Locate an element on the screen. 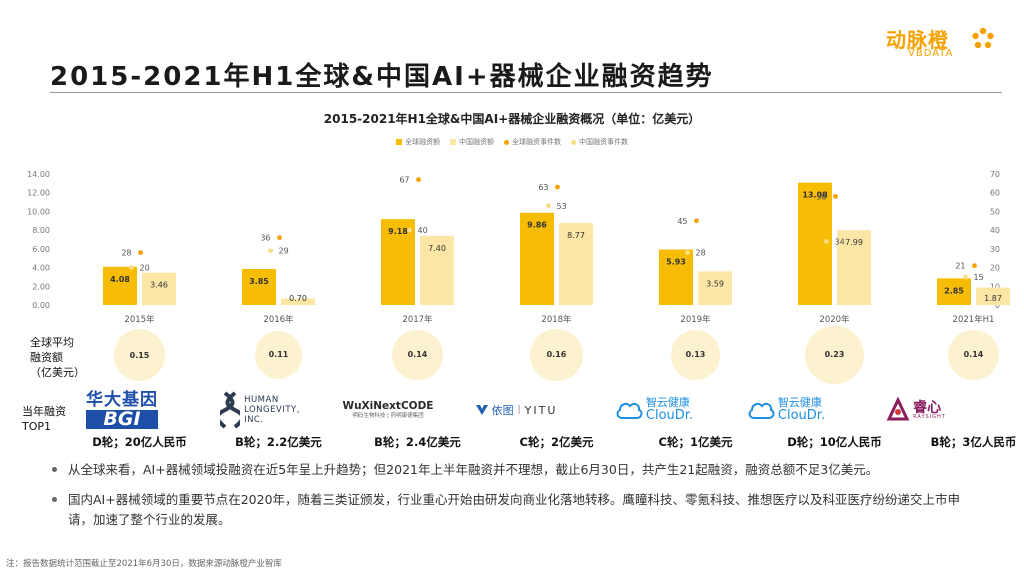 Image resolution: width=1024 pixels, height=576 pixels. y-left-tick-label: 10.00 is located at coordinates (38, 211).